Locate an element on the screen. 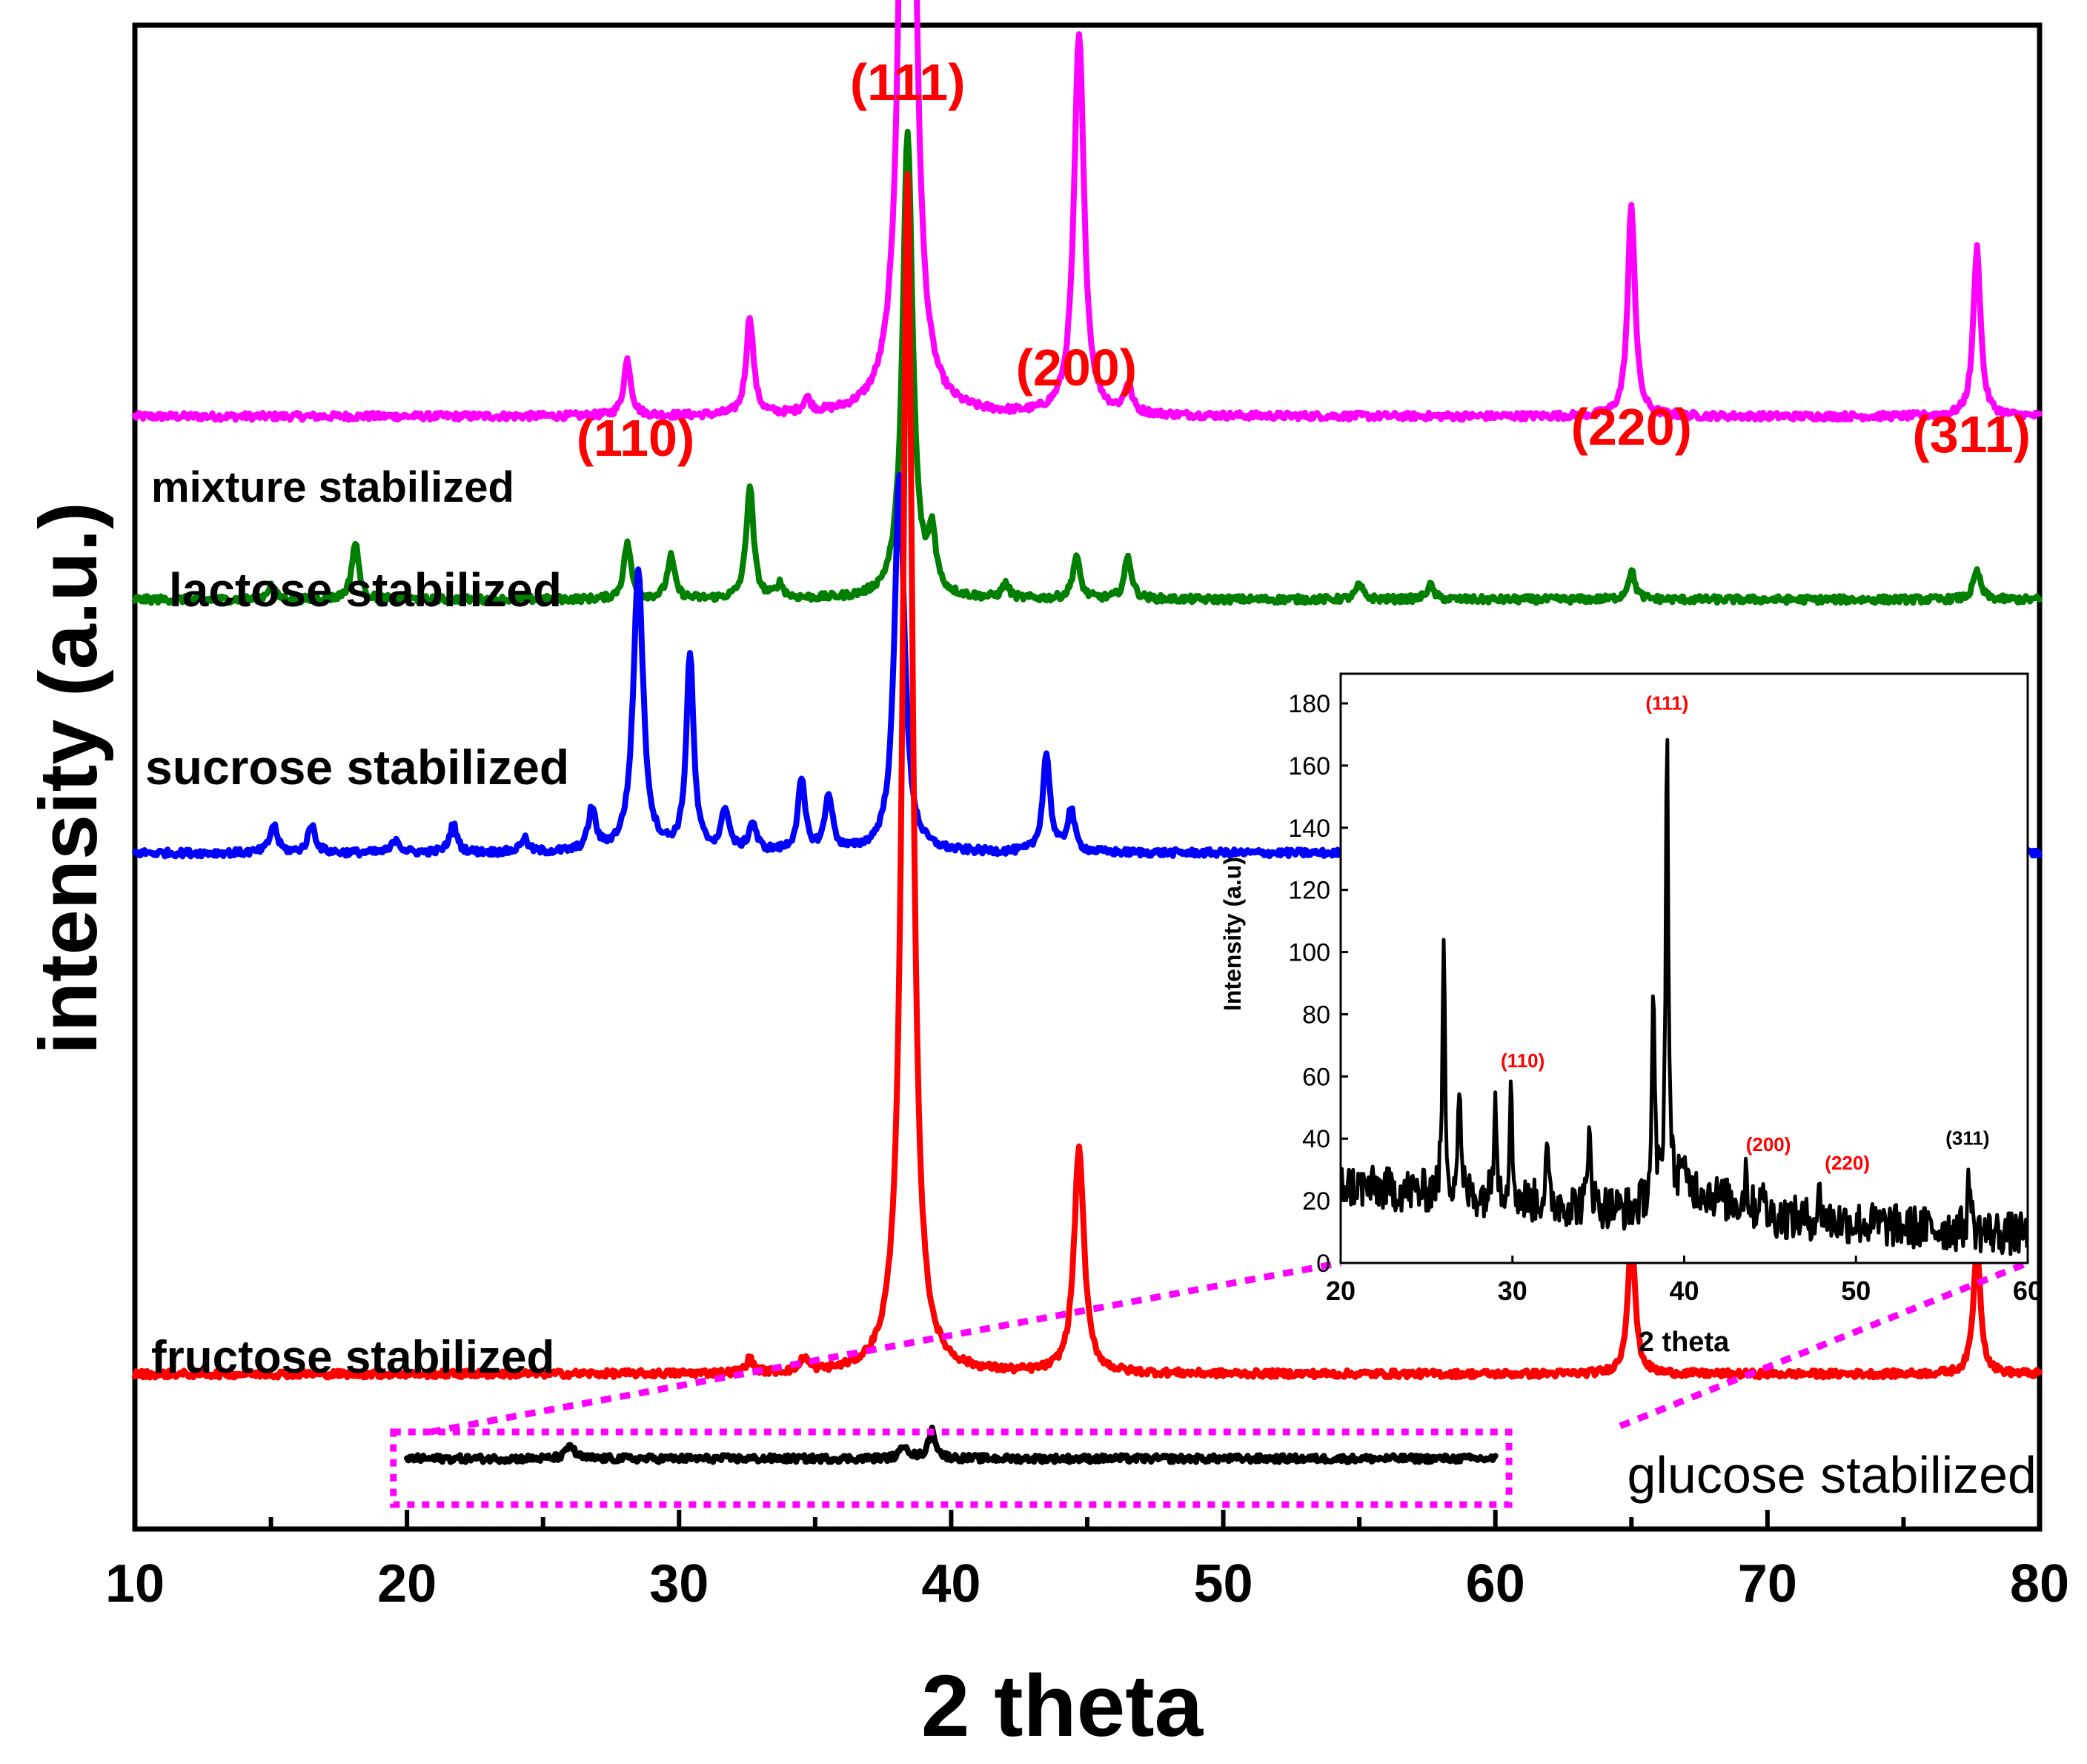 The width and height of the screenshot is (2087, 1764). main-x-tick-label-30: 30 is located at coordinates (679, 1584).